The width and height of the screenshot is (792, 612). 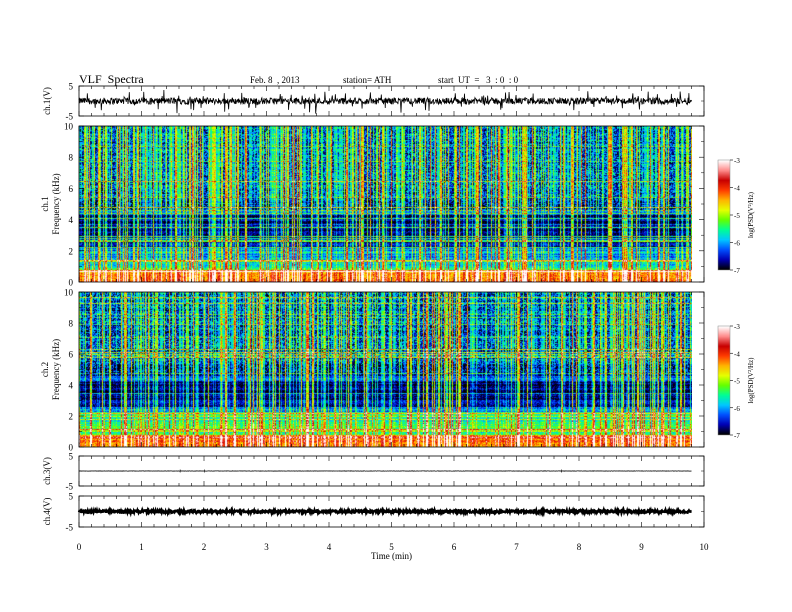 What do you see at coordinates (47, 471) in the screenshot?
I see `ch3-waveform-ylabel: ch.3(V)` at bounding box center [47, 471].